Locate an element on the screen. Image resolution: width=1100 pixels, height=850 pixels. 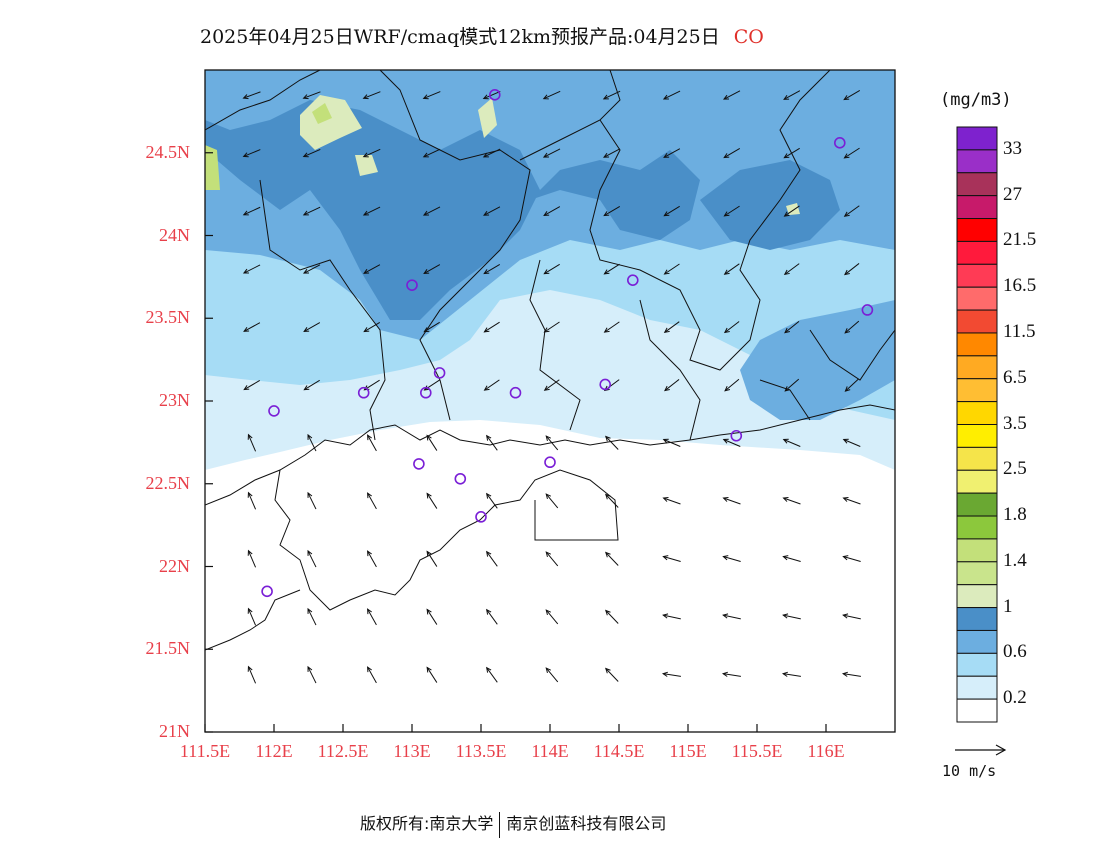
lon-label: 113.5E is located at coordinates (481, 751).